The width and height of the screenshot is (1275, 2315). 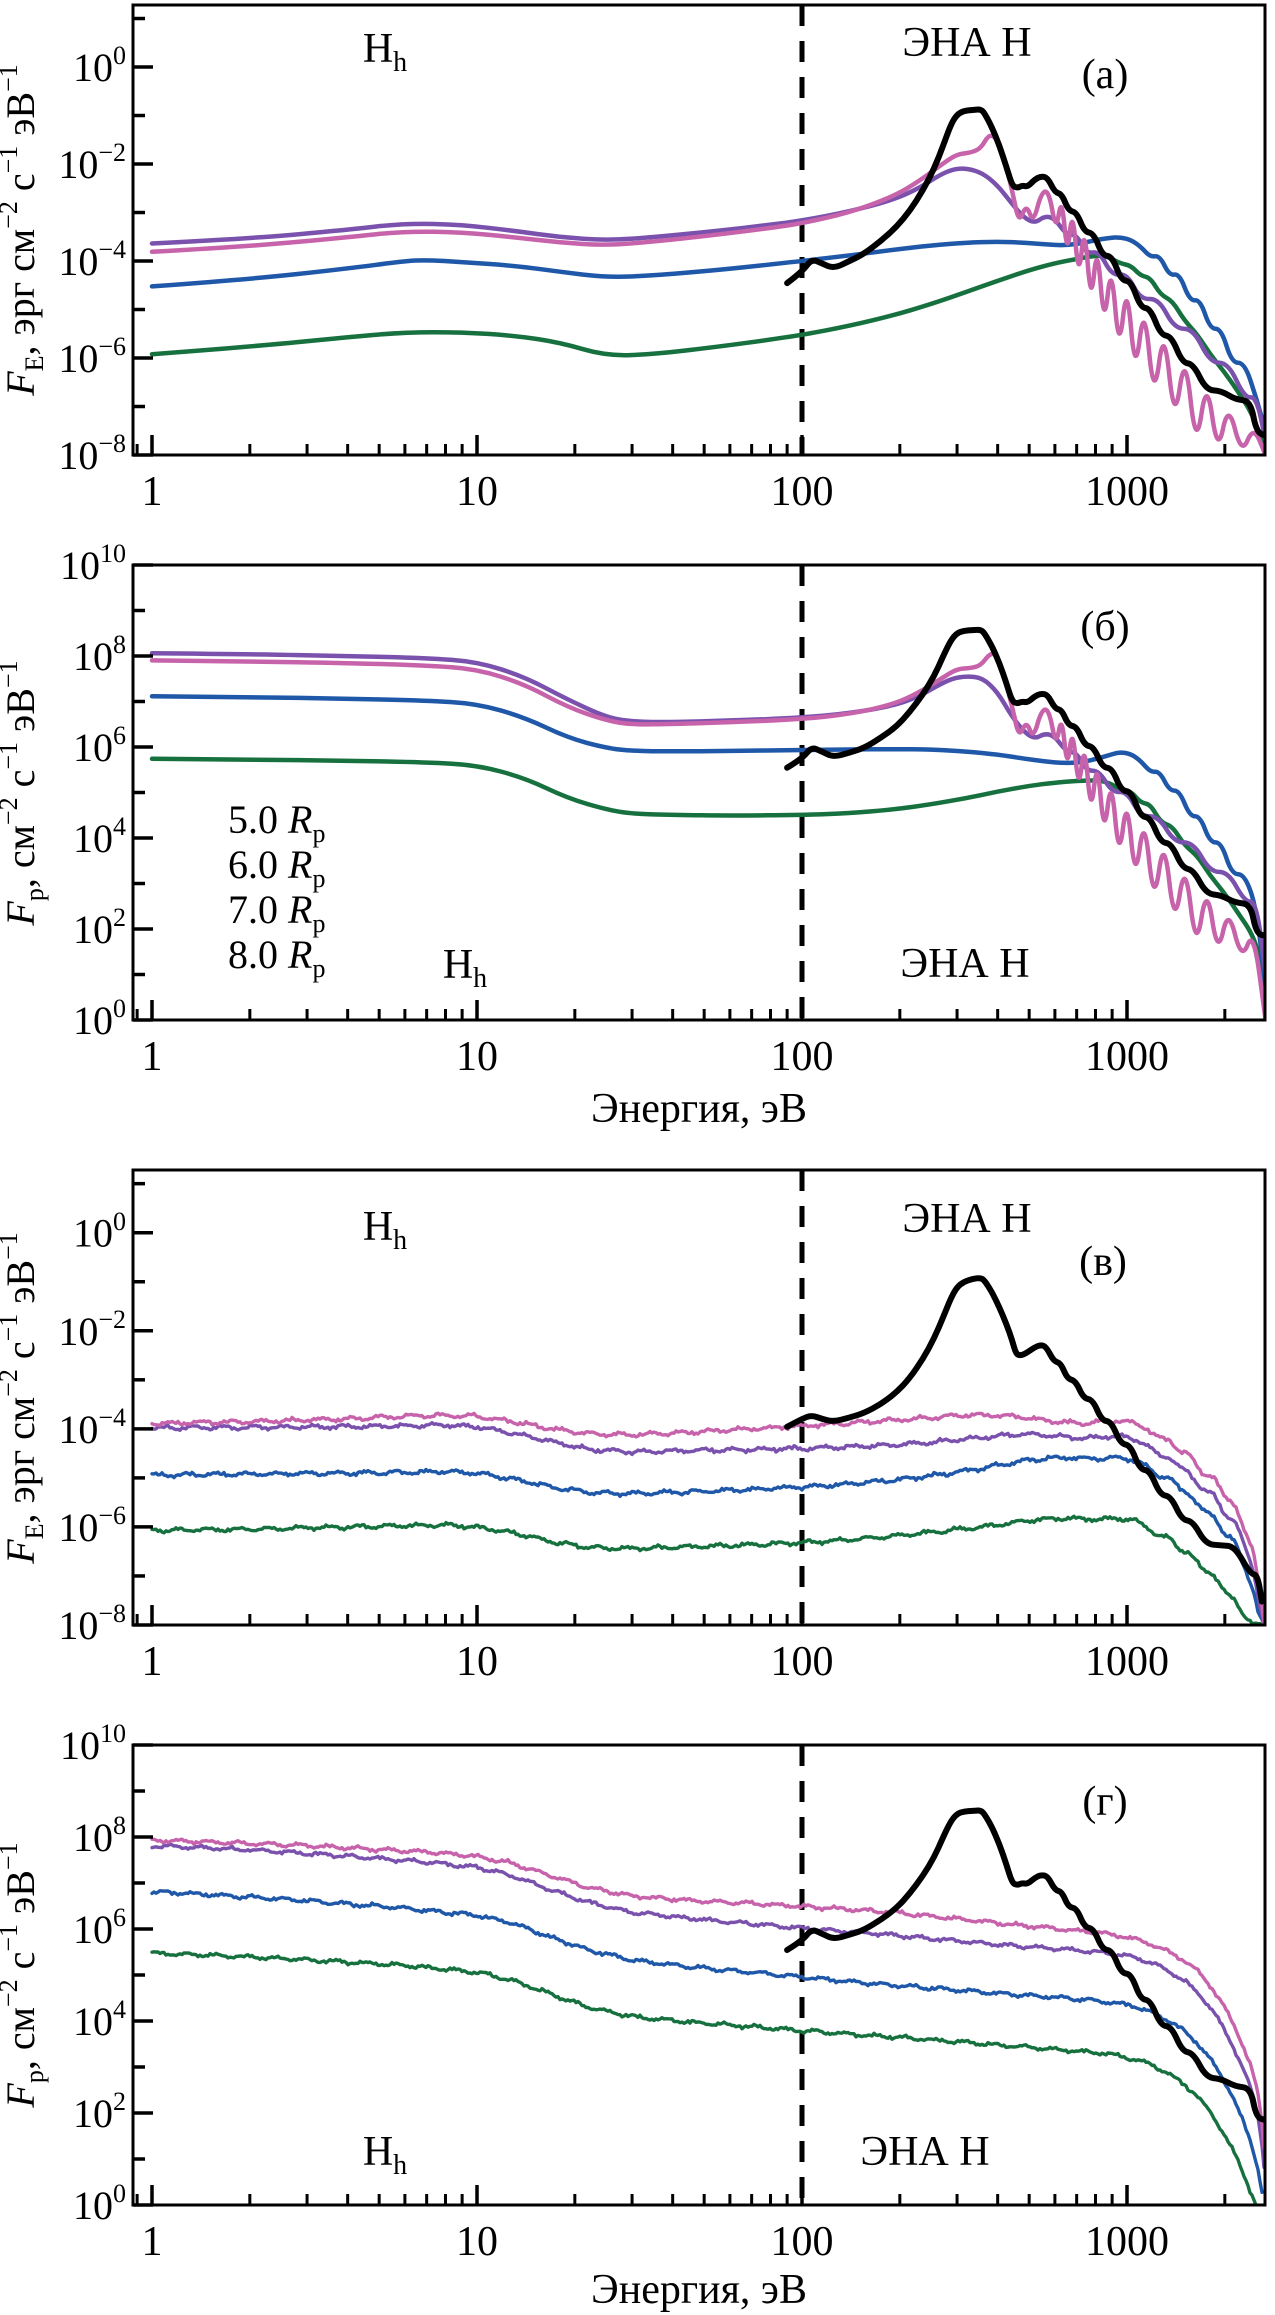 I want to click on panel-g-x-axis: 1 10 100 1000, so click(x=681, y=2225).